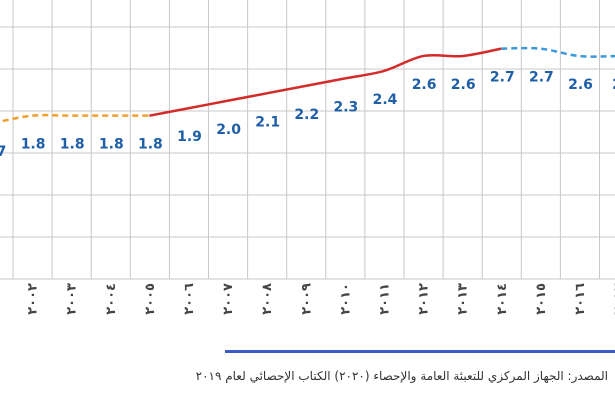  I want to click on x-tick-label: ٢٠٠٢, so click(33, 299).